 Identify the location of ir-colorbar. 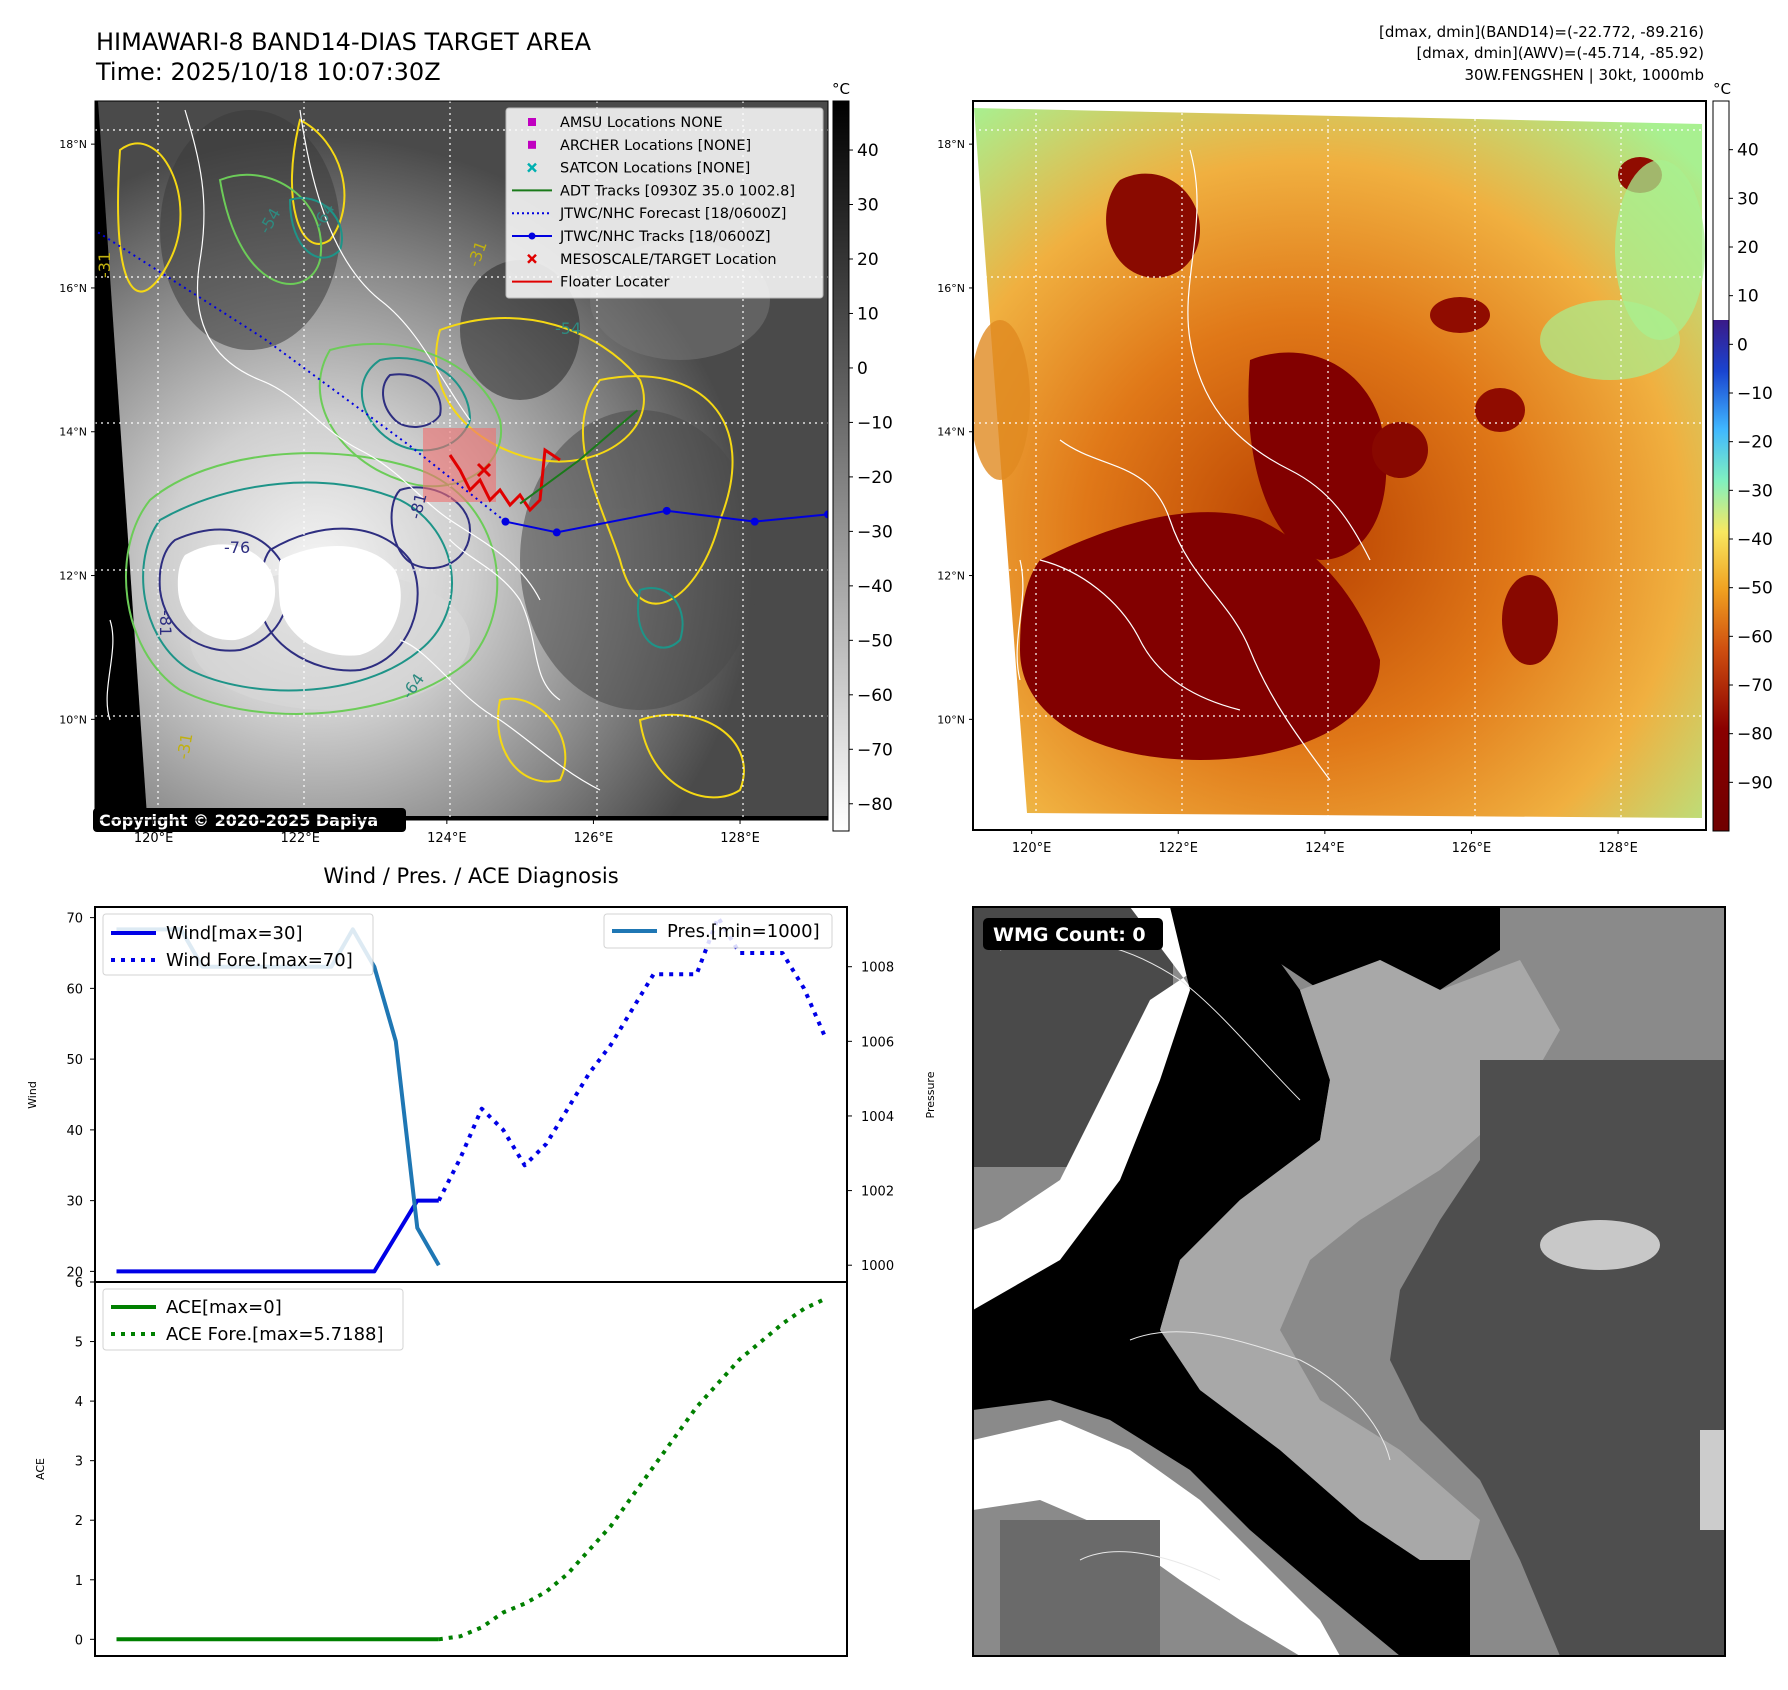
(841, 466).